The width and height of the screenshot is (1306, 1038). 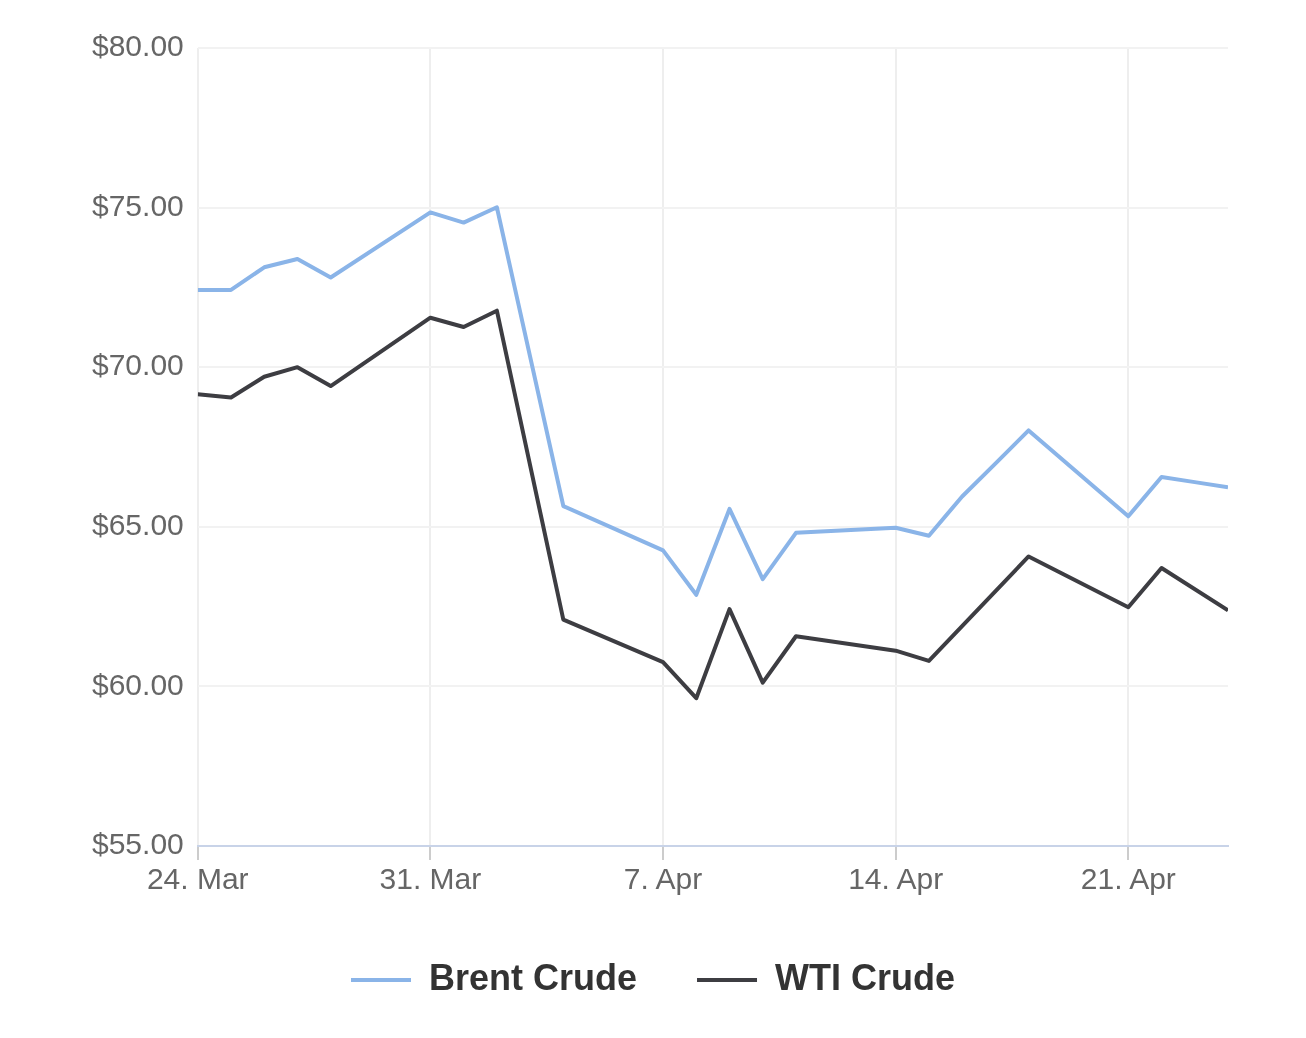 What do you see at coordinates (533, 977) in the screenshot?
I see `legend-label: Brent Crude` at bounding box center [533, 977].